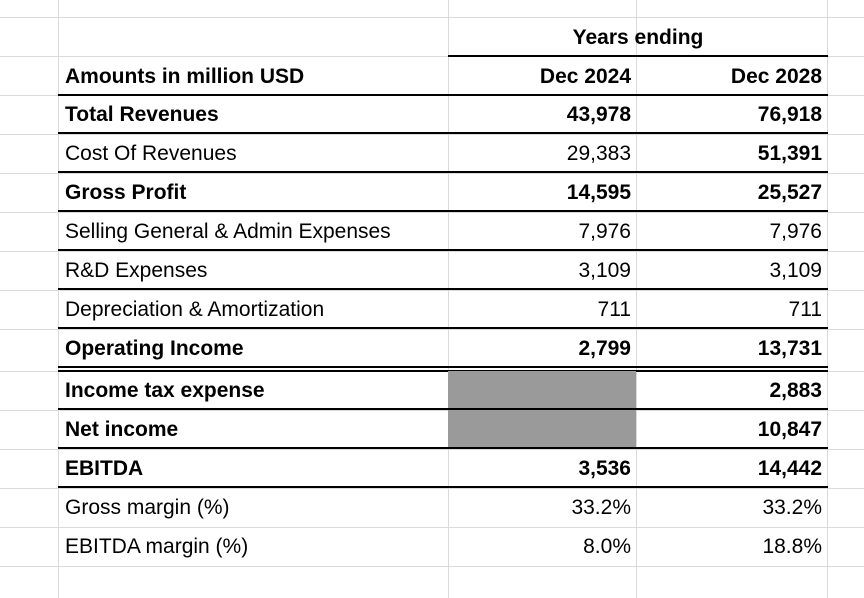  Describe the element at coordinates (789, 114) in the screenshot. I see `value-dec-2028: 76,918` at that location.